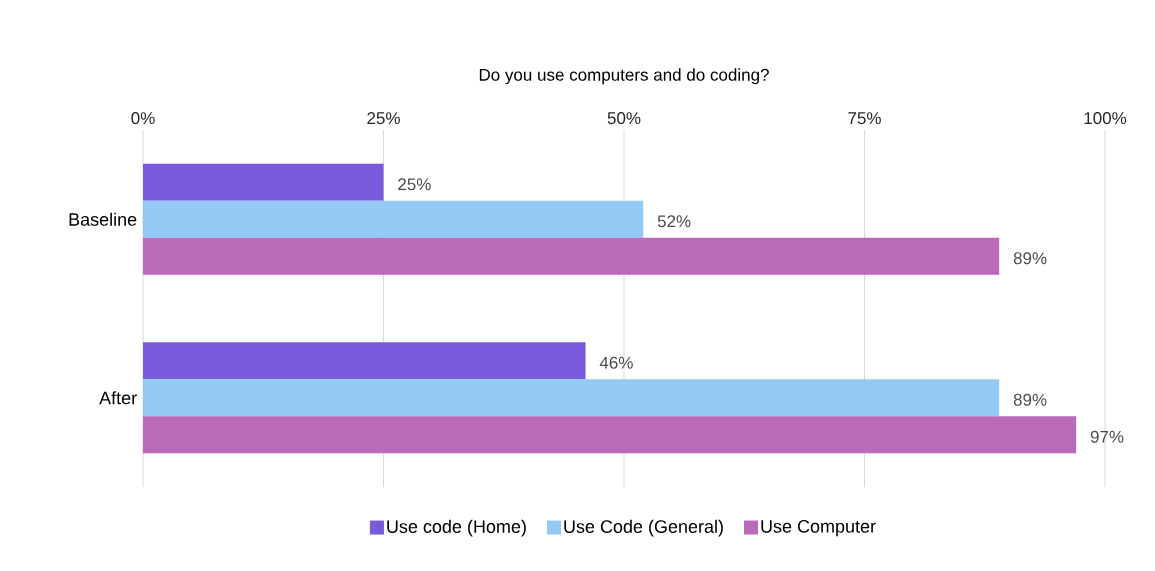  What do you see at coordinates (864, 118) in the screenshot?
I see `x-tick-label: 75%` at bounding box center [864, 118].